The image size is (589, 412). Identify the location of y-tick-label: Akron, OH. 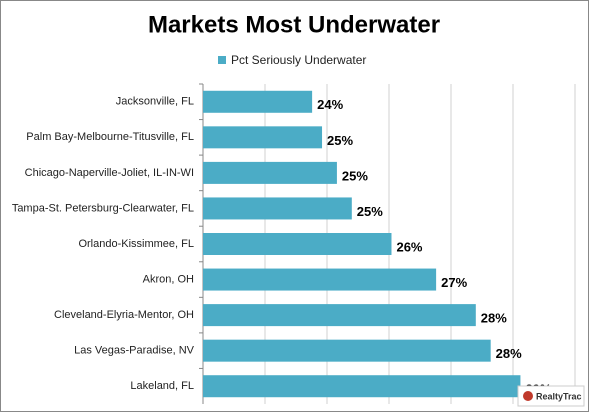
(168, 279).